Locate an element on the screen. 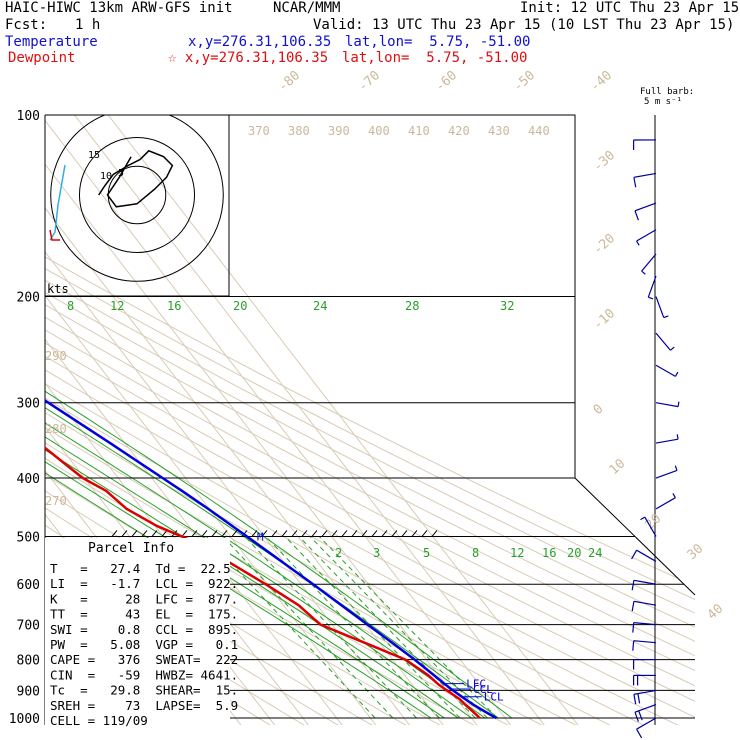 This screenshot has height=740, width=740. mixing-ratio-label: 2 is located at coordinates (338, 553).